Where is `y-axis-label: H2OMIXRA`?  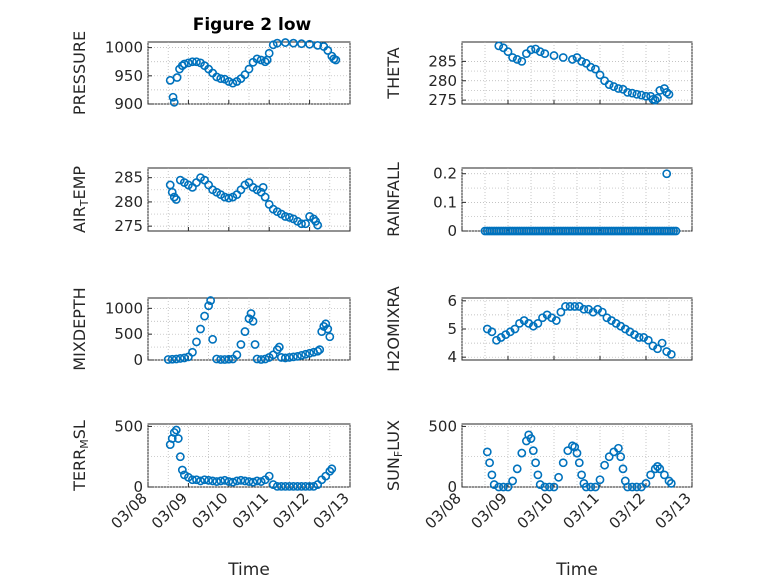 y-axis-label: H2OMIXRA is located at coordinates (393, 329).